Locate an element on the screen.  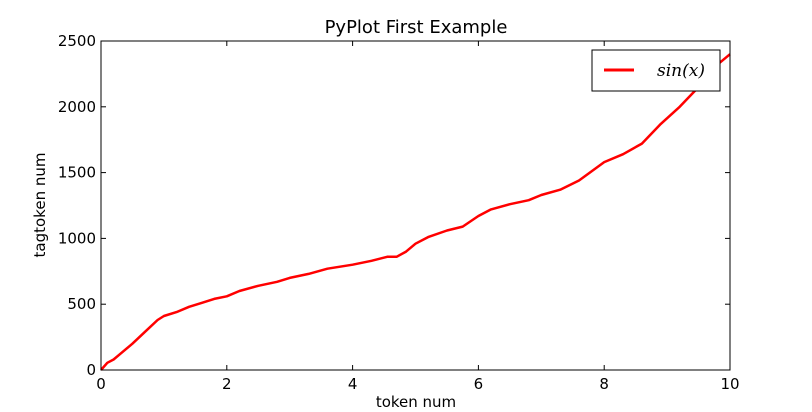
x-tick-label: 6 is located at coordinates (479, 384).